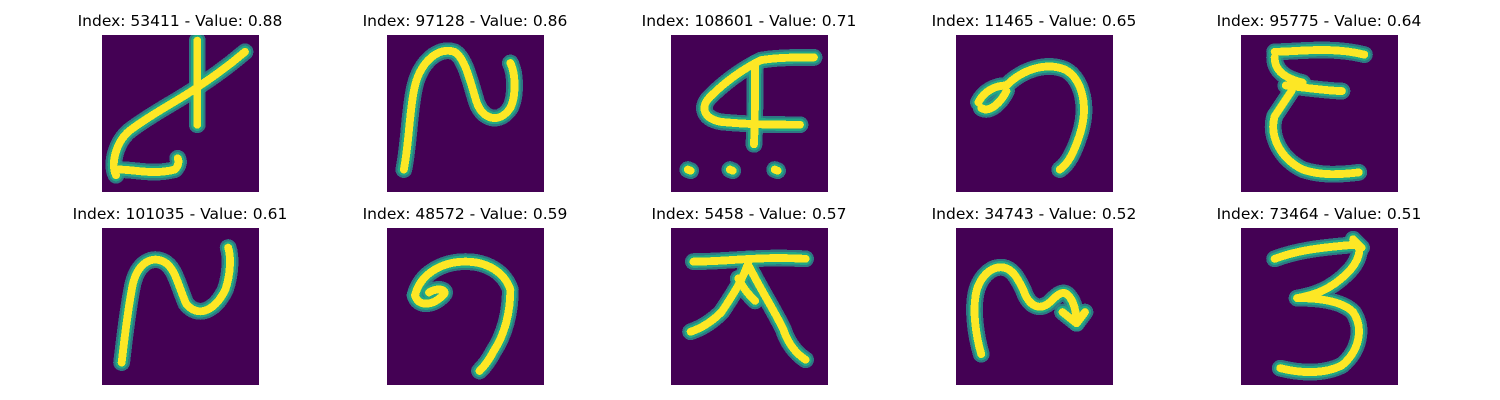 The height and width of the screenshot is (400, 1500). I want to click on panel-02: Index: 97128 - Value: 0.86, so click(465, 96).